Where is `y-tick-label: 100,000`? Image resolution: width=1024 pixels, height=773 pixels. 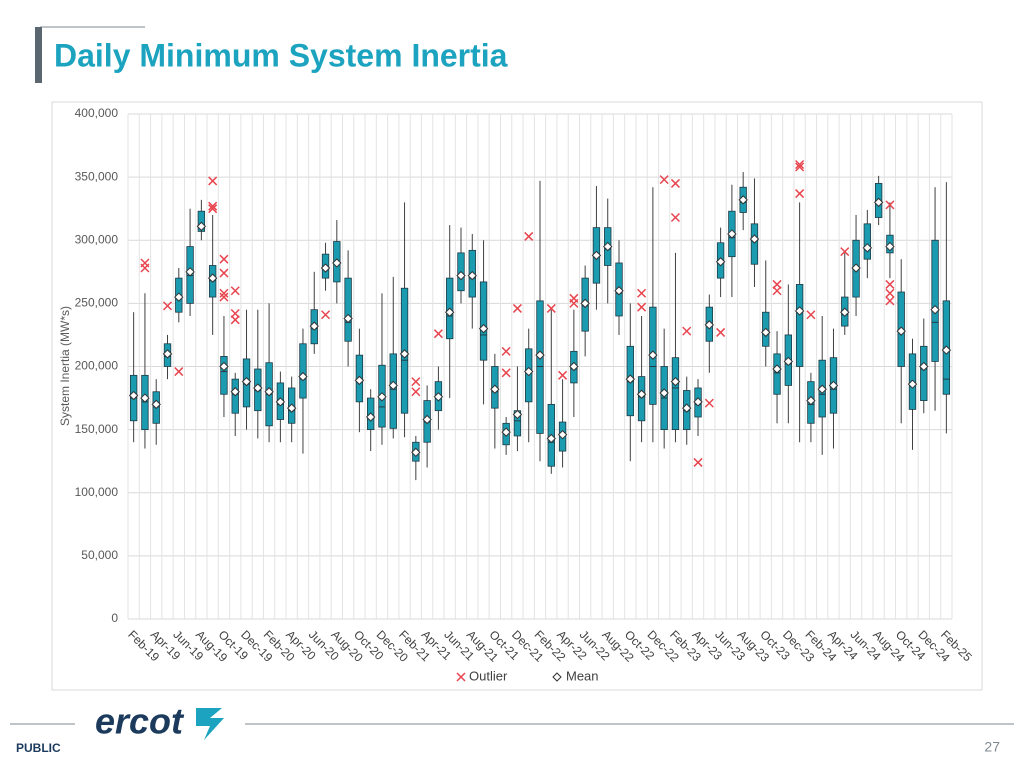
y-tick-label: 100,000 is located at coordinates (97, 492).